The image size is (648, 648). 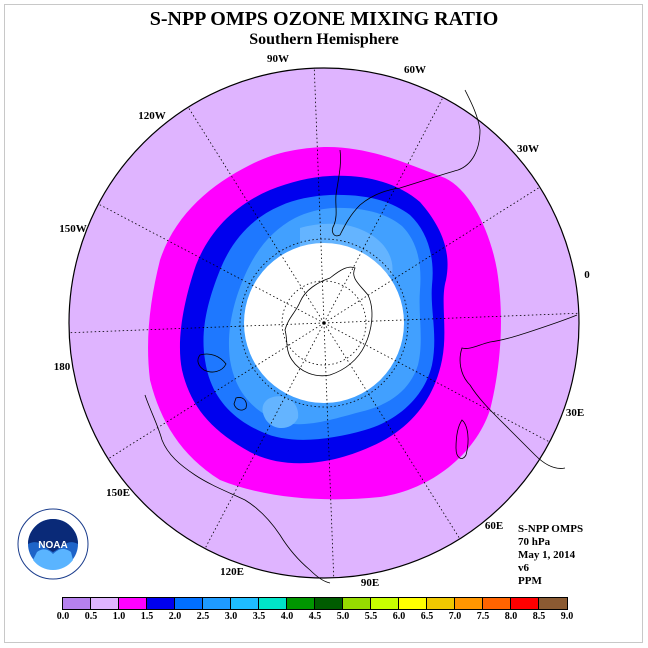 I want to click on colorbar-tick-label: 0.5, so click(x=91, y=616).